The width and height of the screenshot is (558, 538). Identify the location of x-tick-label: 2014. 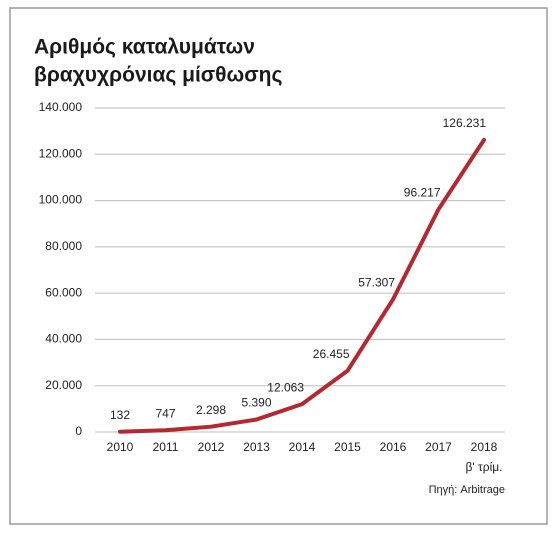
(302, 447).